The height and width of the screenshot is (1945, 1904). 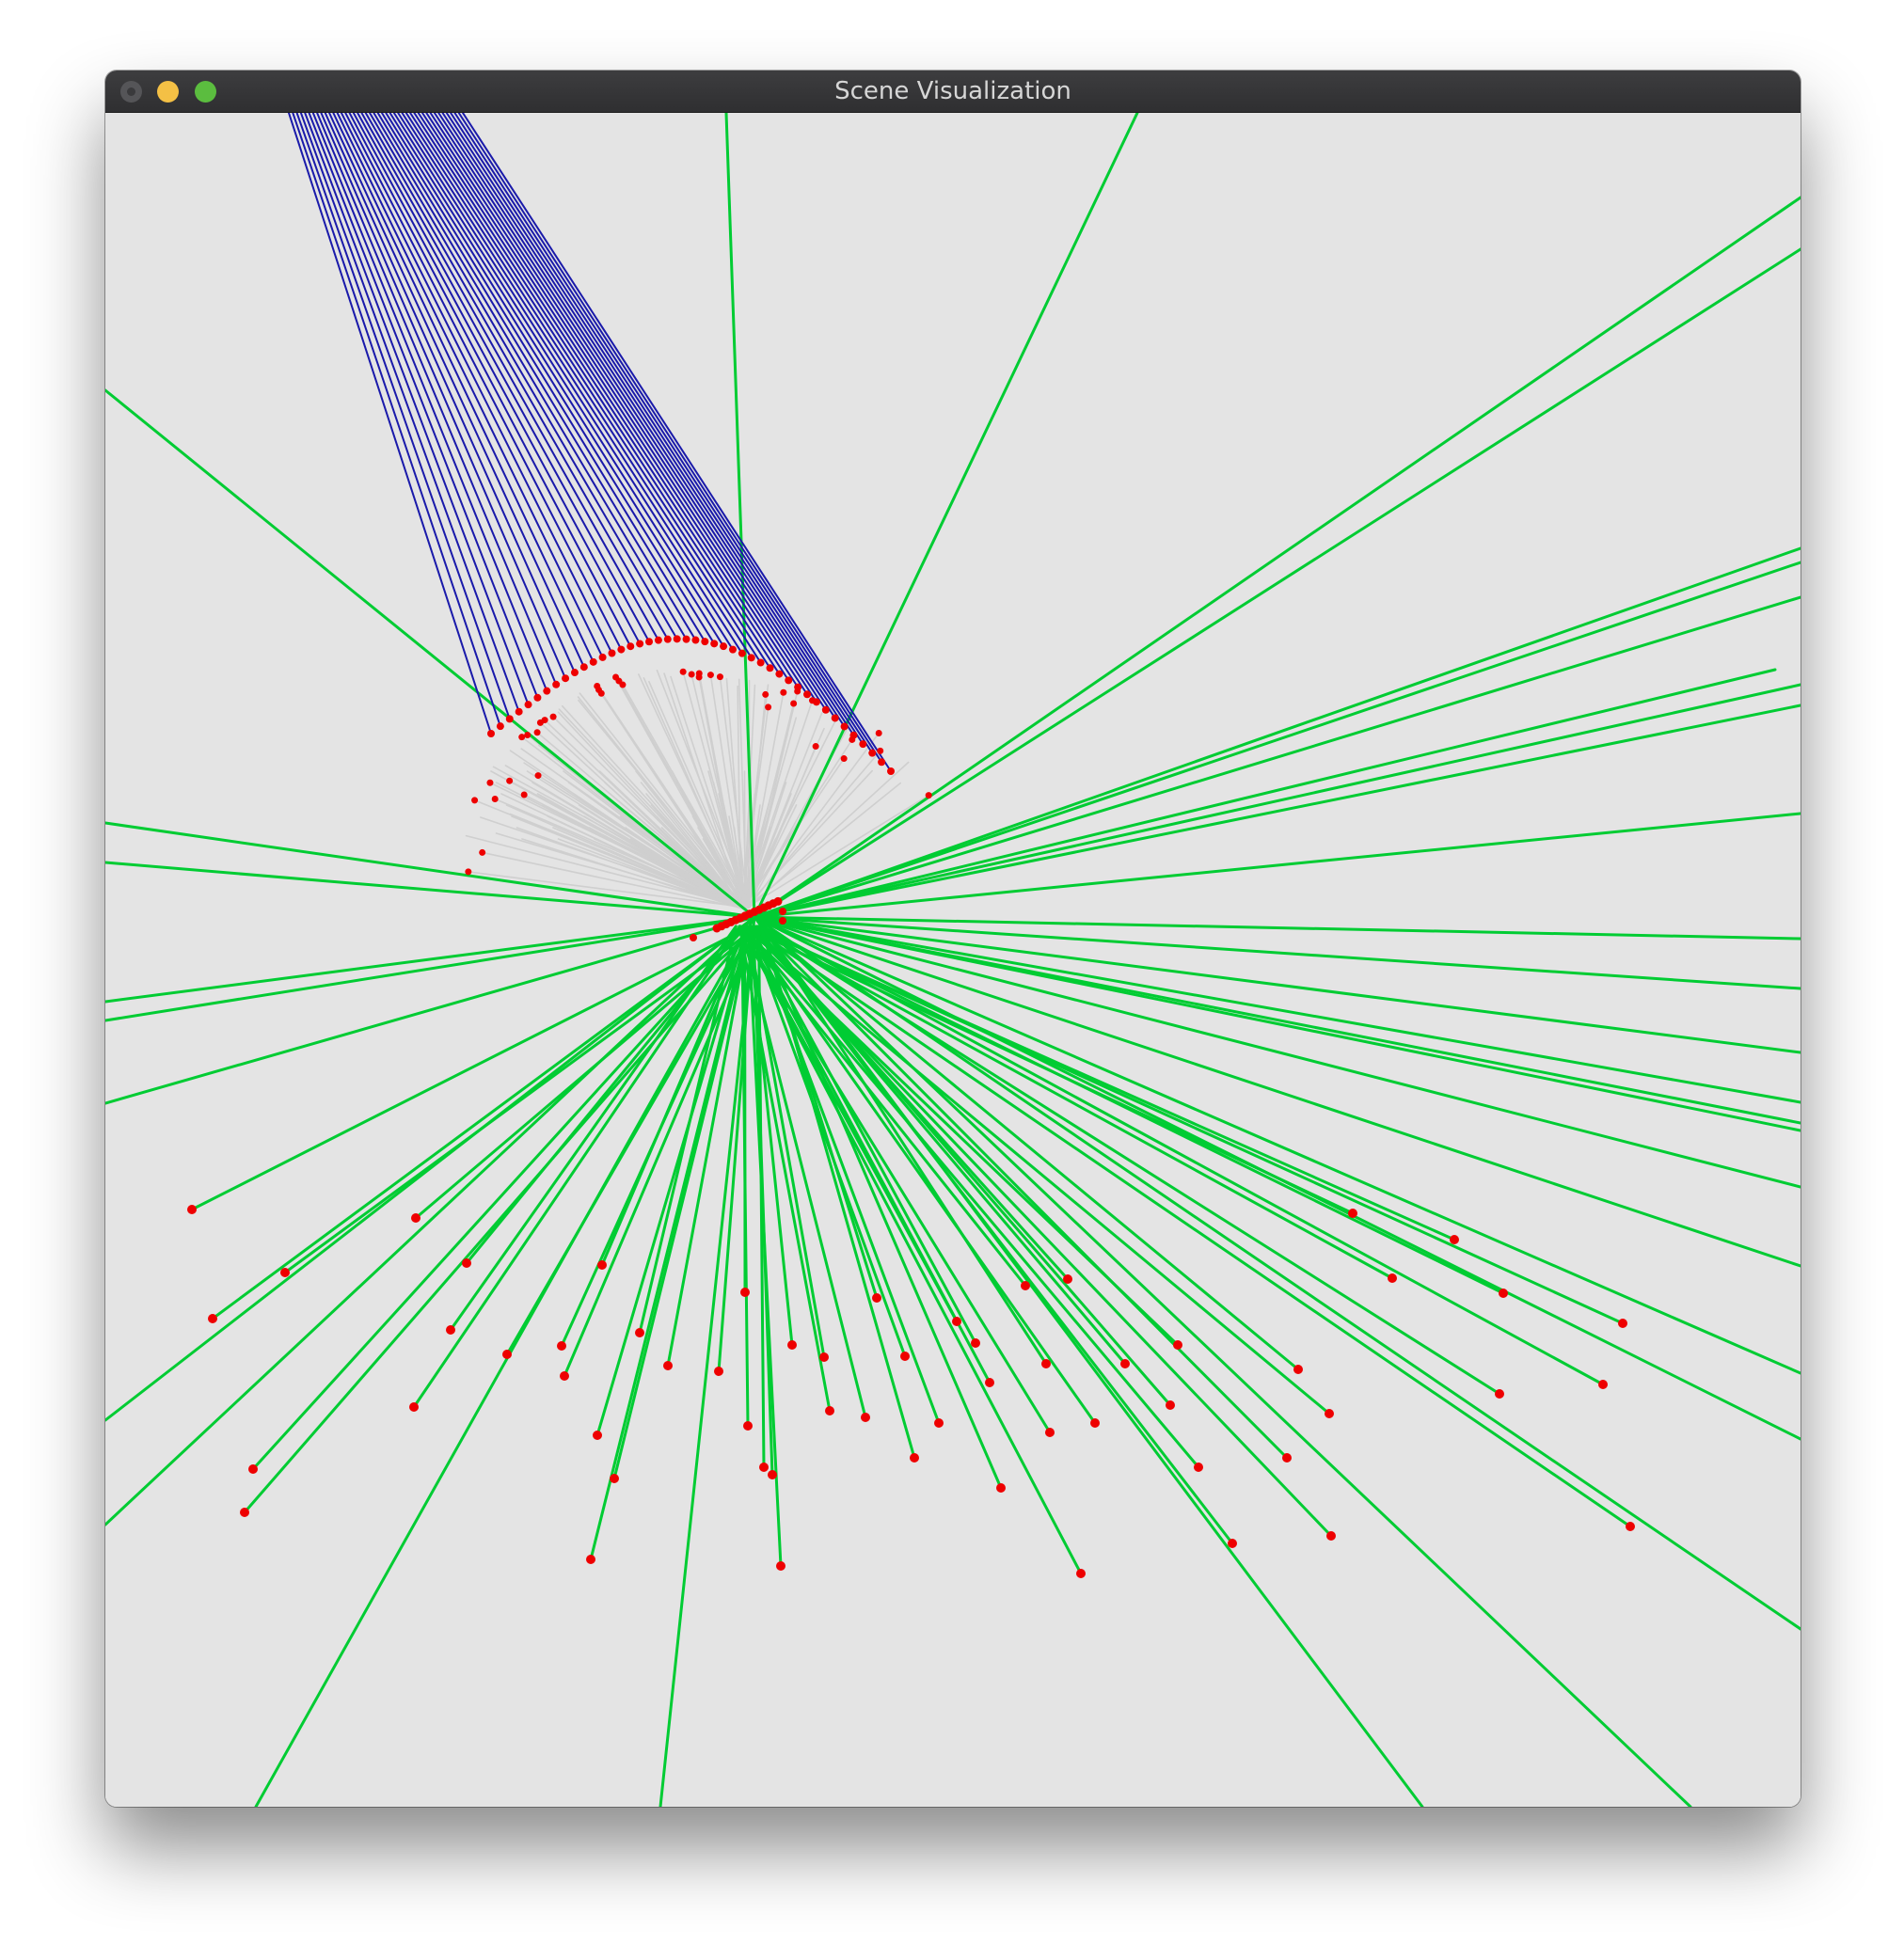 What do you see at coordinates (745, 840) in the screenshot?
I see `gray-ray` at bounding box center [745, 840].